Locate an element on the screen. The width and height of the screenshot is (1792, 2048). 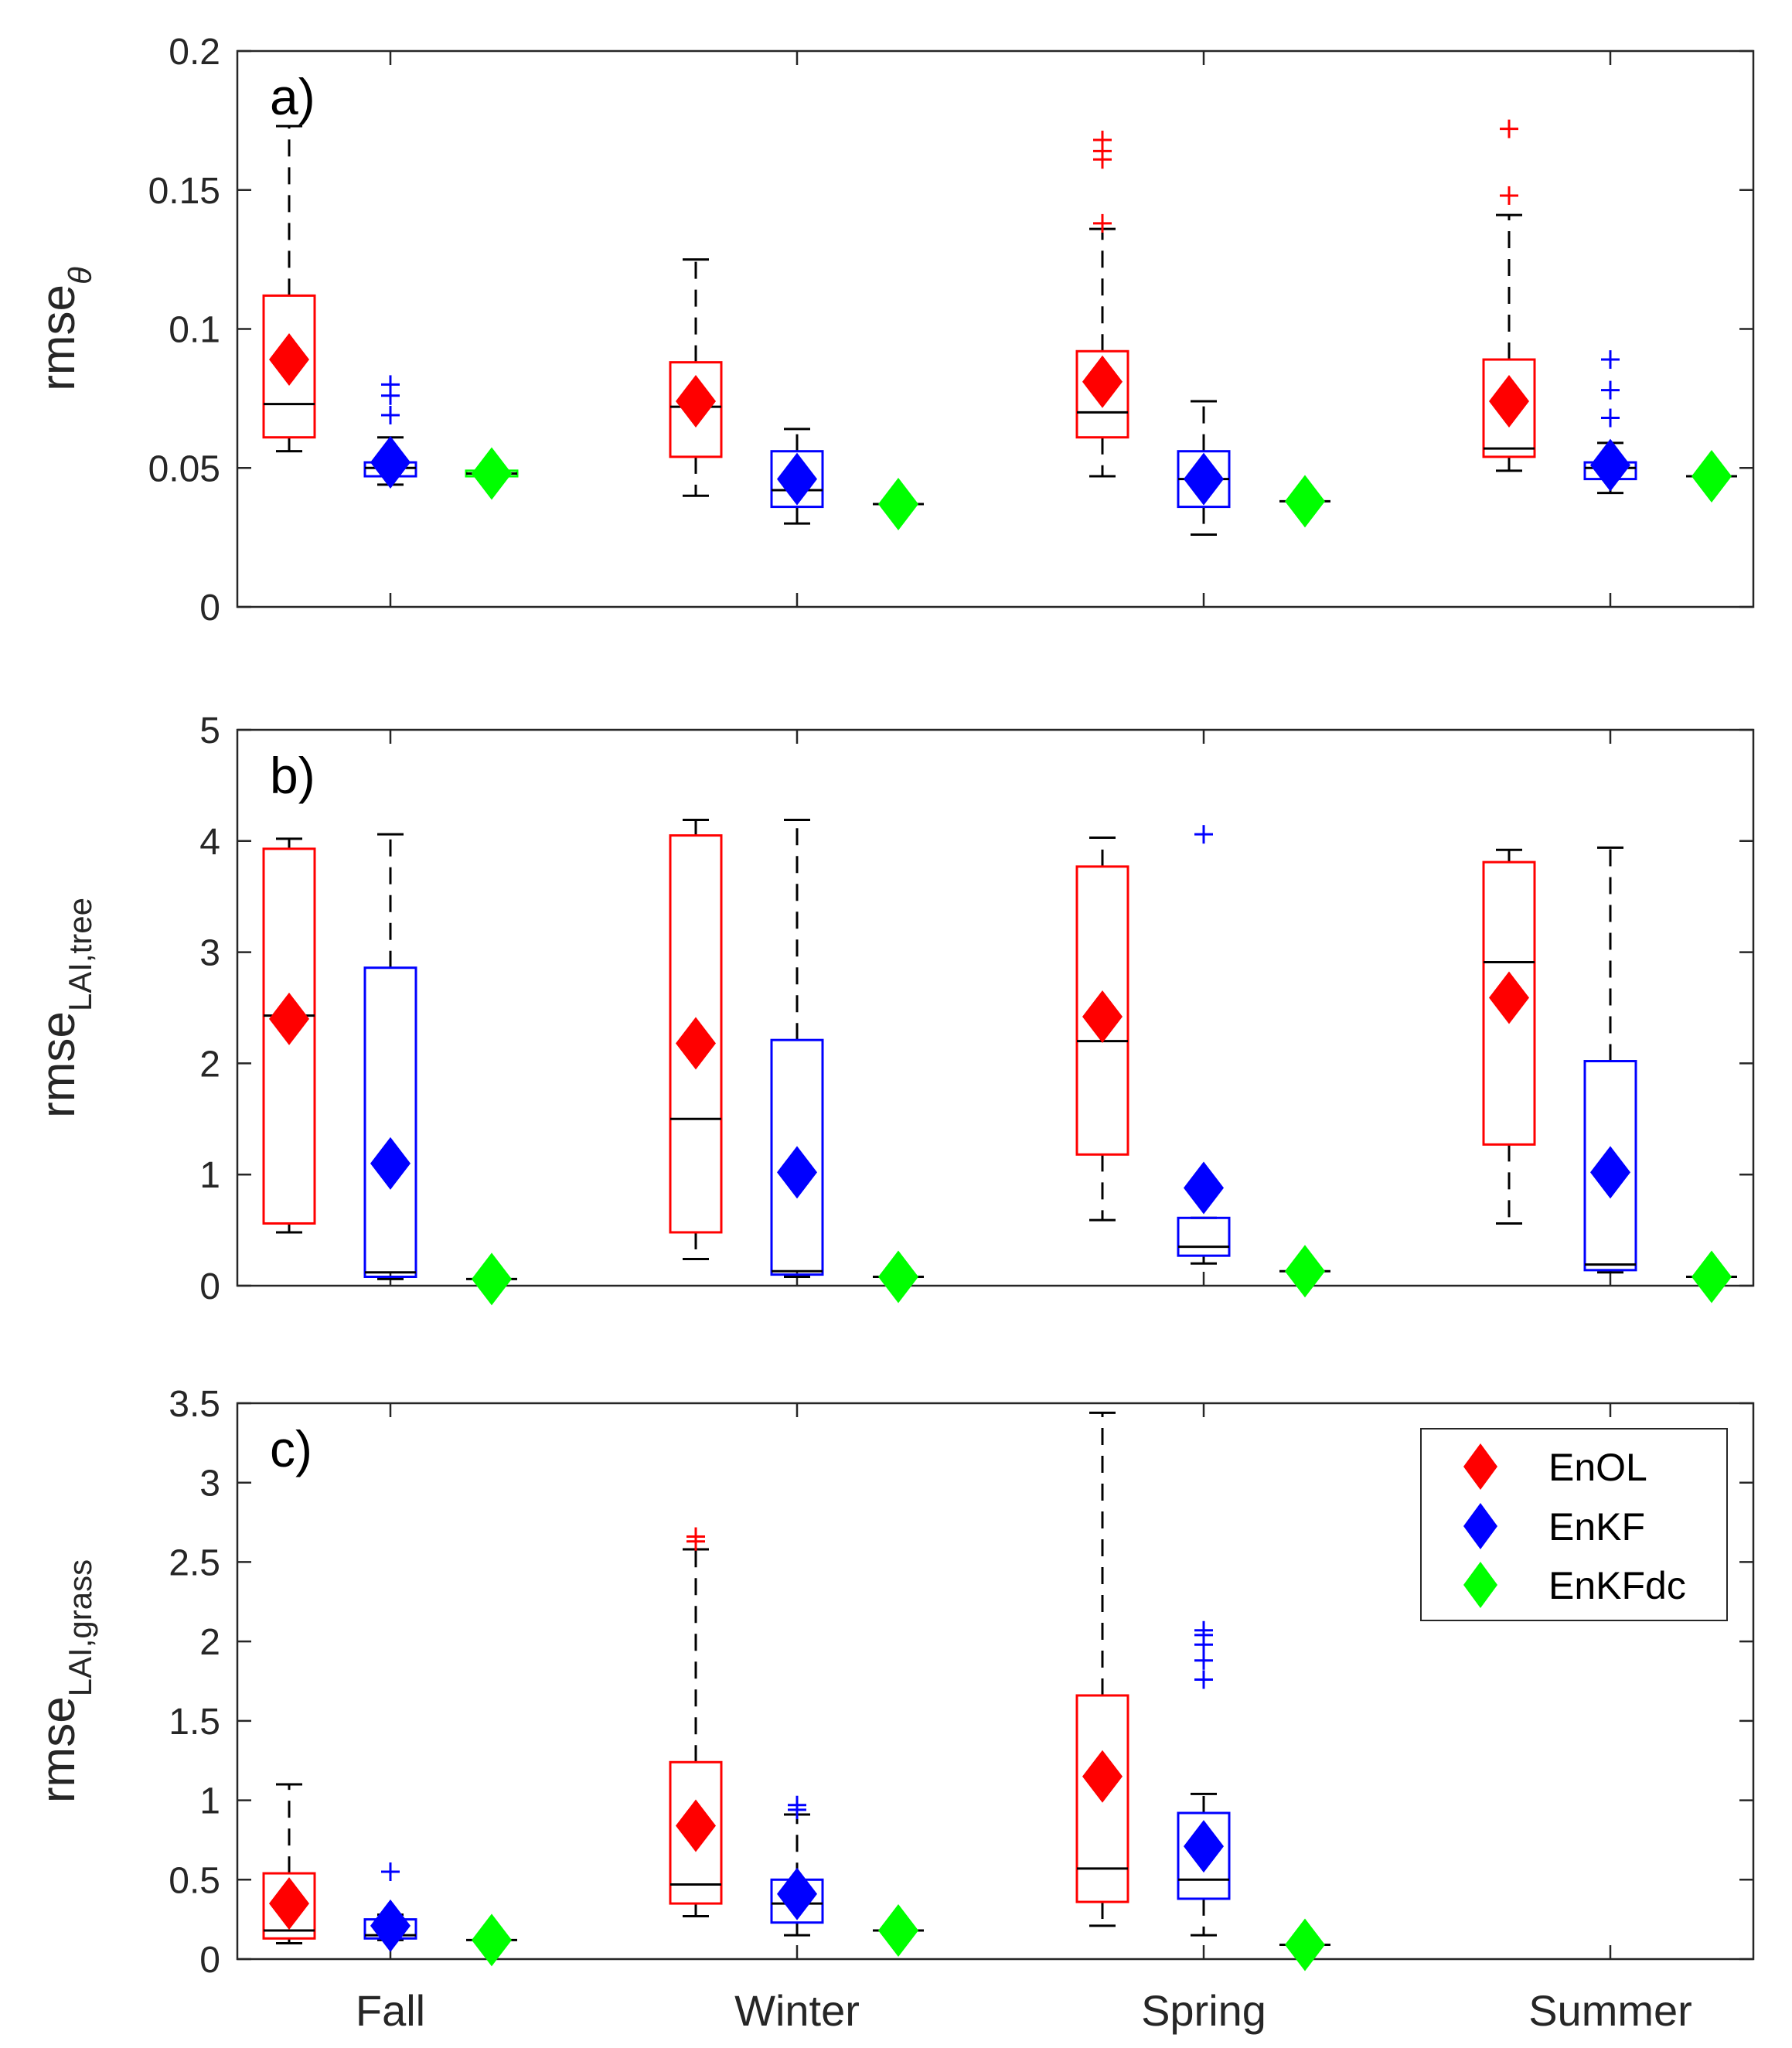
y-tick-label: 1 is located at coordinates (210, 1175).